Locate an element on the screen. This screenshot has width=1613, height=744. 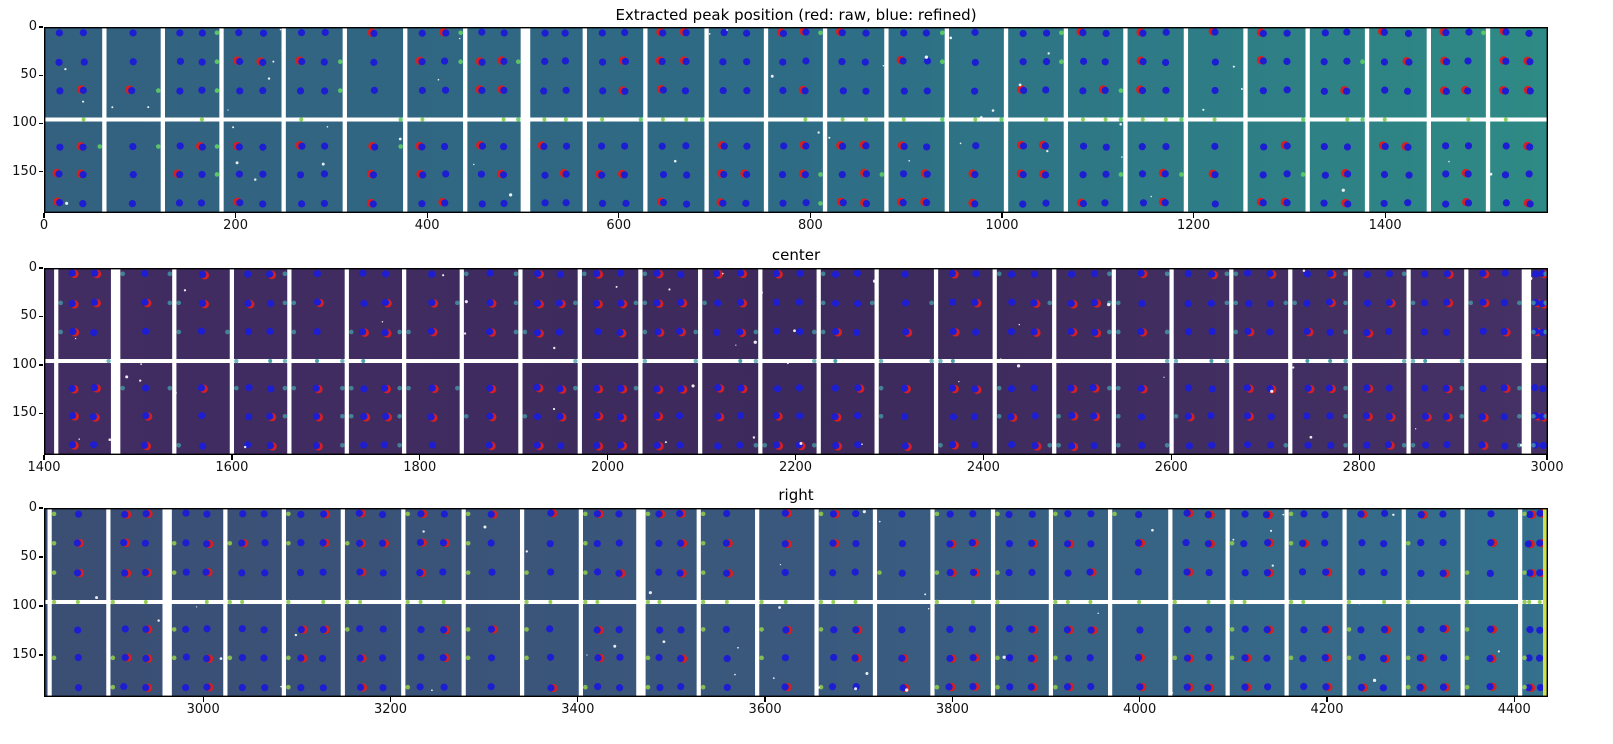
x-tick-label: 2800 is located at coordinates (1359, 467).